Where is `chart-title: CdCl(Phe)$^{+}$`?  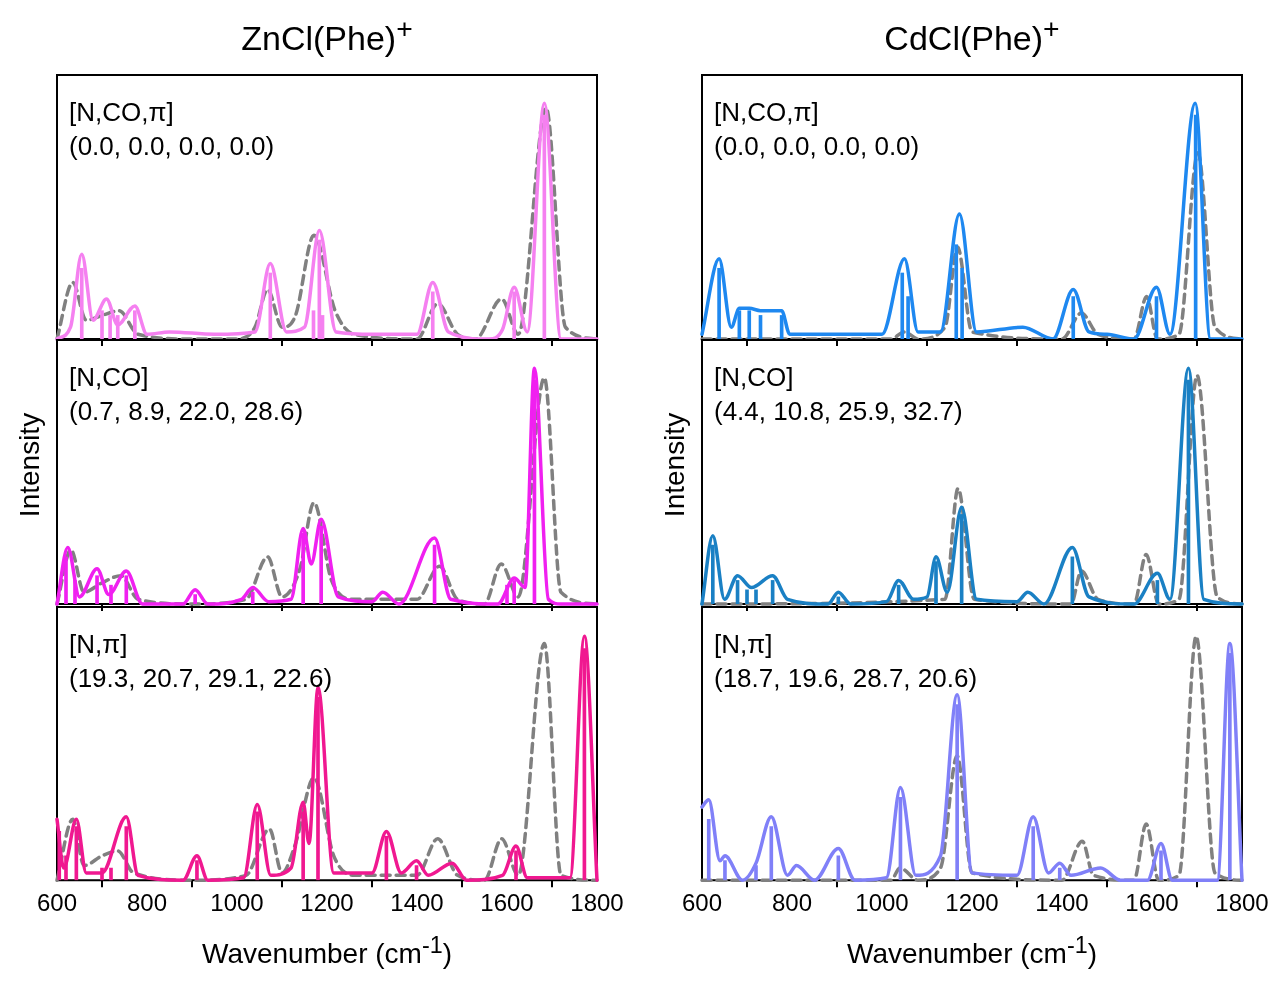
chart-title: CdCl(Phe)$^{+}$ is located at coordinates (972, 35).